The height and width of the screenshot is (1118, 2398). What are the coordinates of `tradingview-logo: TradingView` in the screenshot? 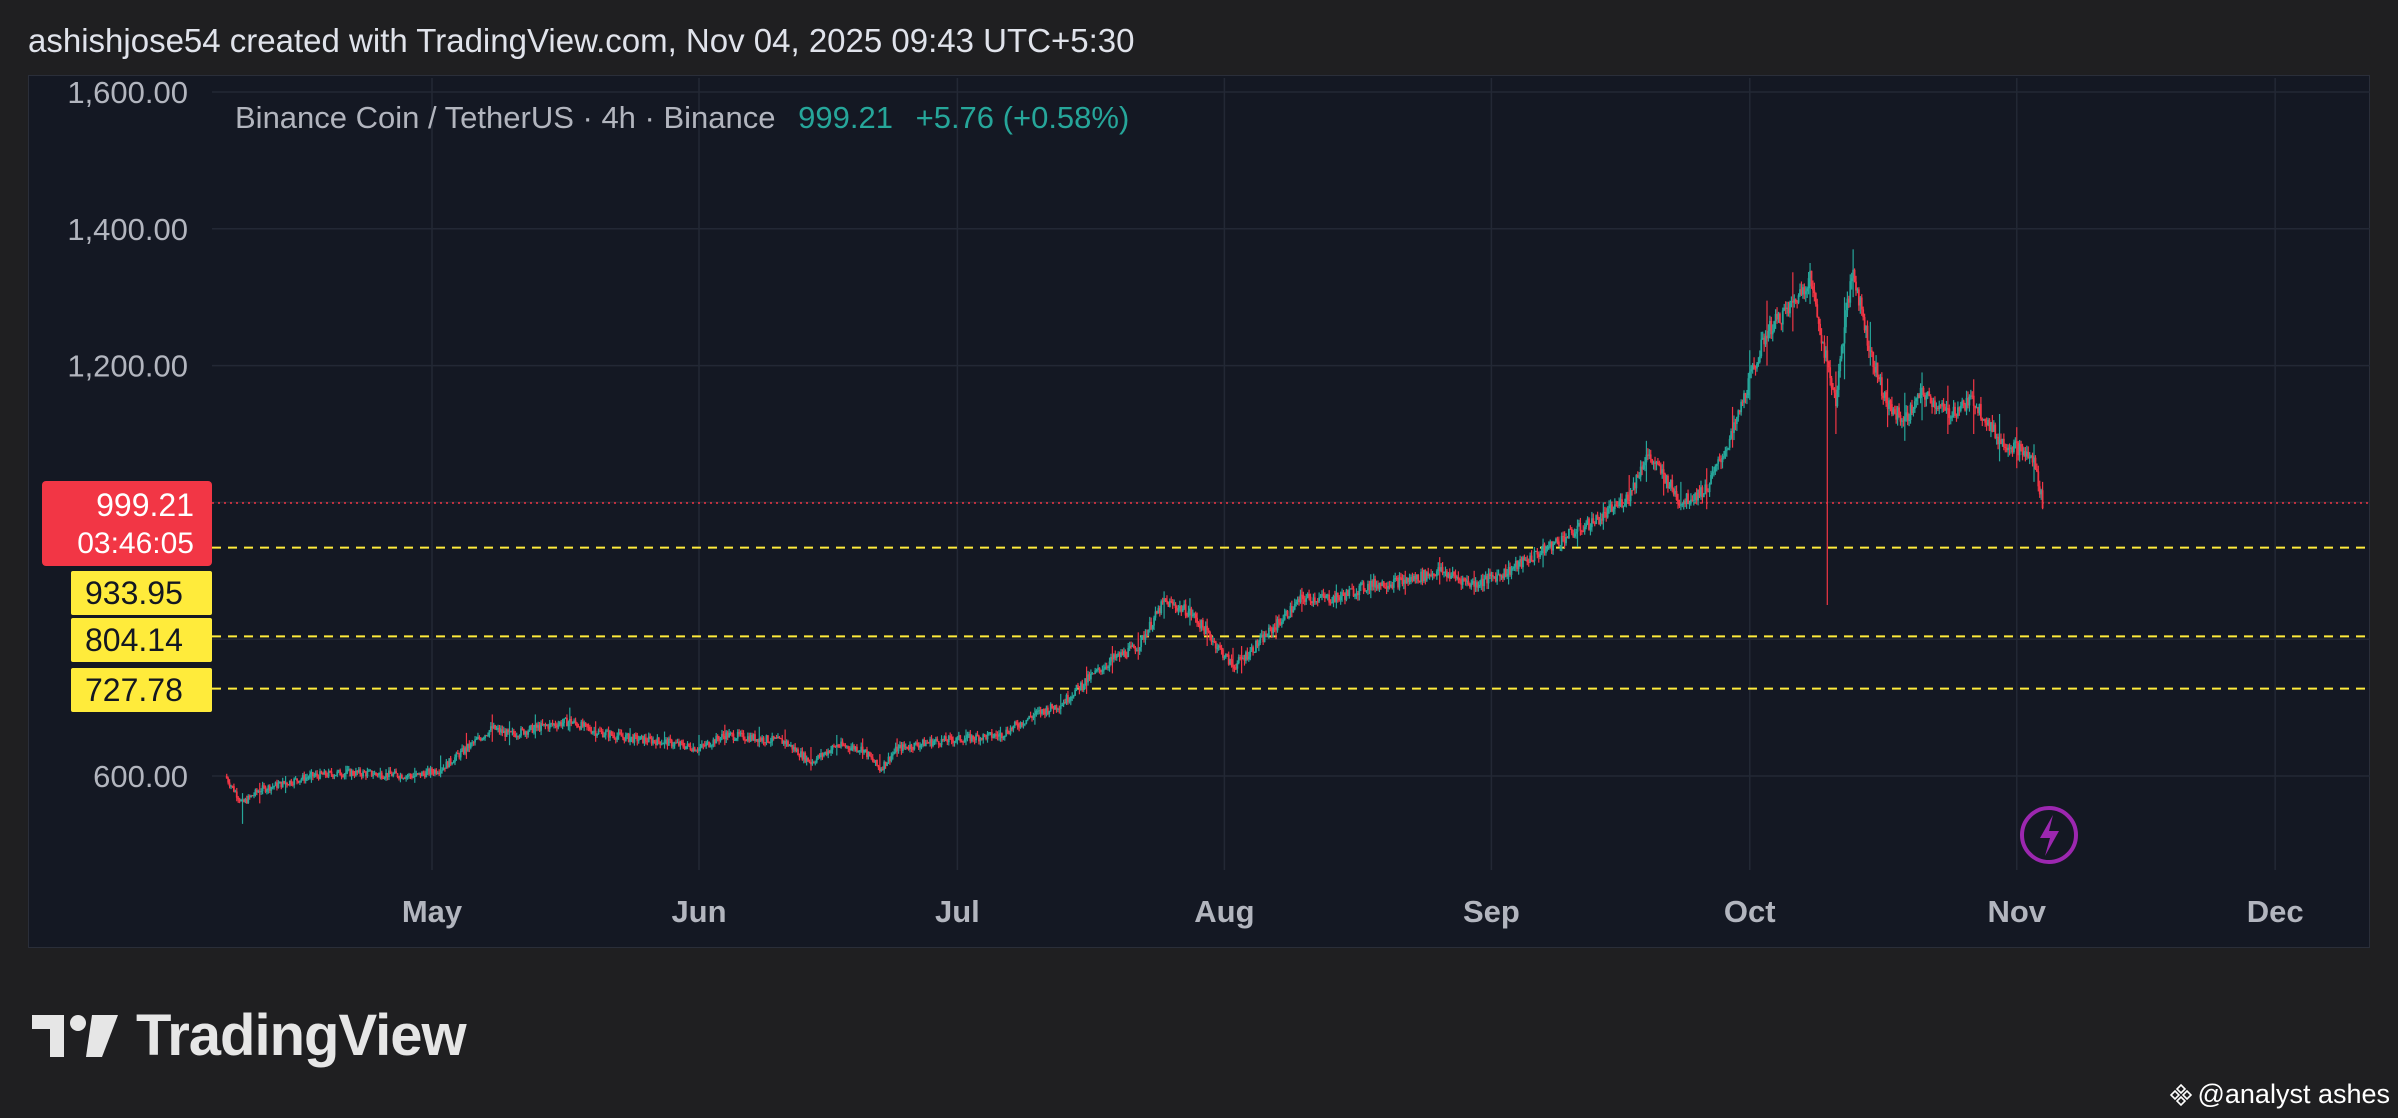 It's located at (249, 1035).